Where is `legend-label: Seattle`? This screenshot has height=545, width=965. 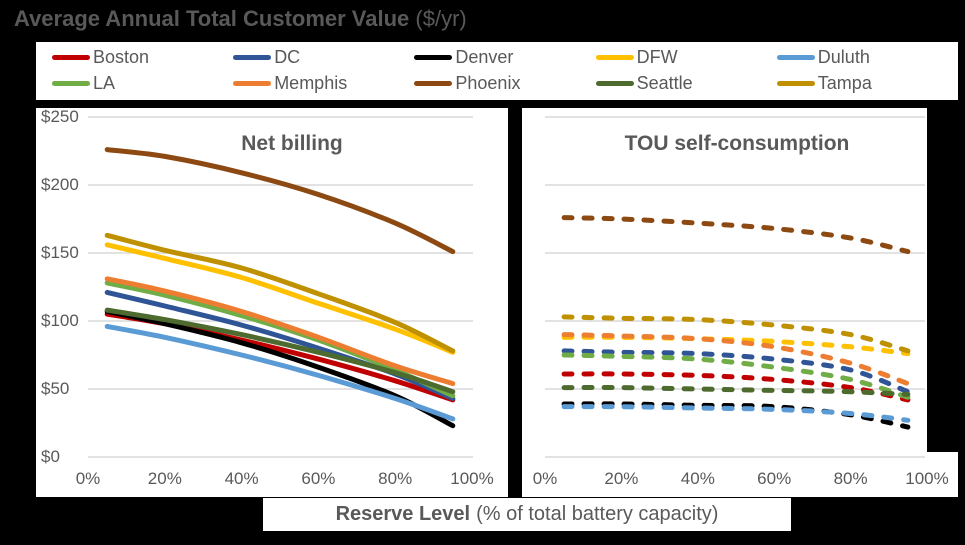 legend-label: Seattle is located at coordinates (664, 83).